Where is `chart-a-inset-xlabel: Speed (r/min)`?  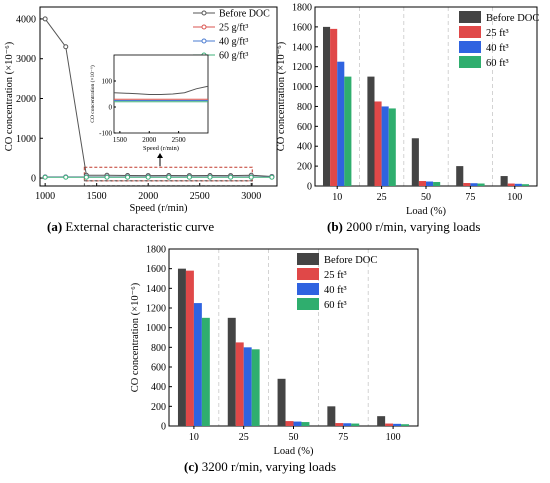 chart-a-inset-xlabel: Speed (r/min) is located at coordinates (161, 148).